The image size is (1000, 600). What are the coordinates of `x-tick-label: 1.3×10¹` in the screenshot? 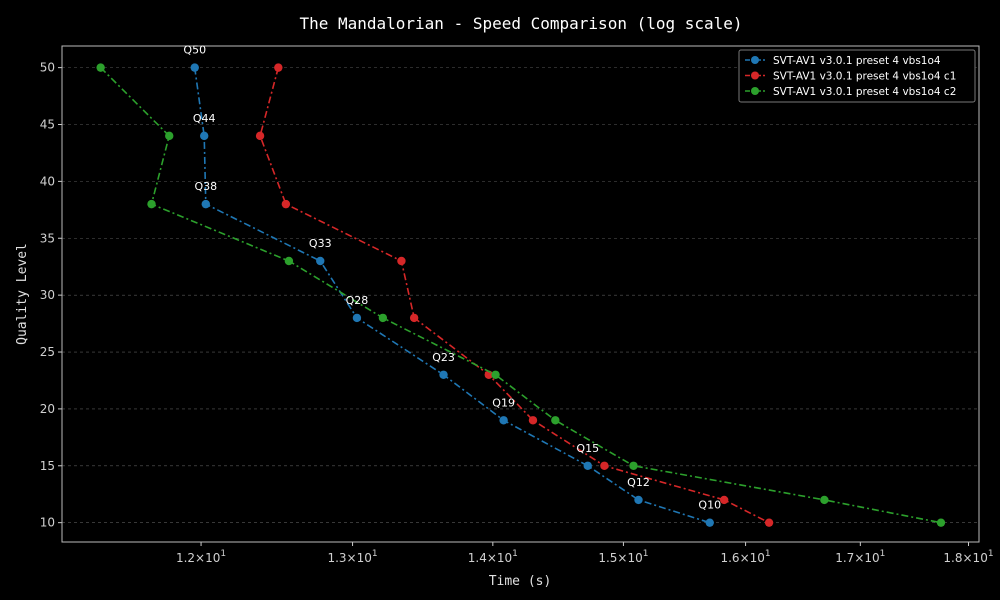 It's located at (352, 557).